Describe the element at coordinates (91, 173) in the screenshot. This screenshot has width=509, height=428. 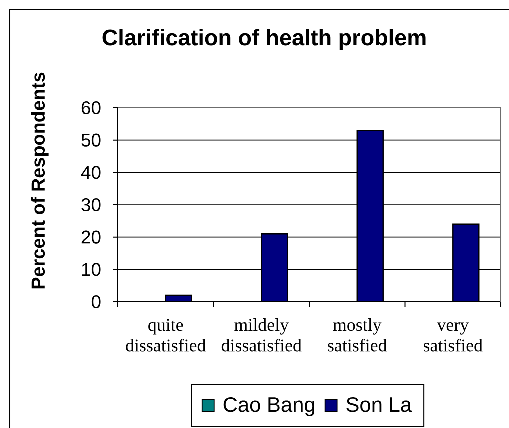
I see `y-tick-label: 40` at that location.